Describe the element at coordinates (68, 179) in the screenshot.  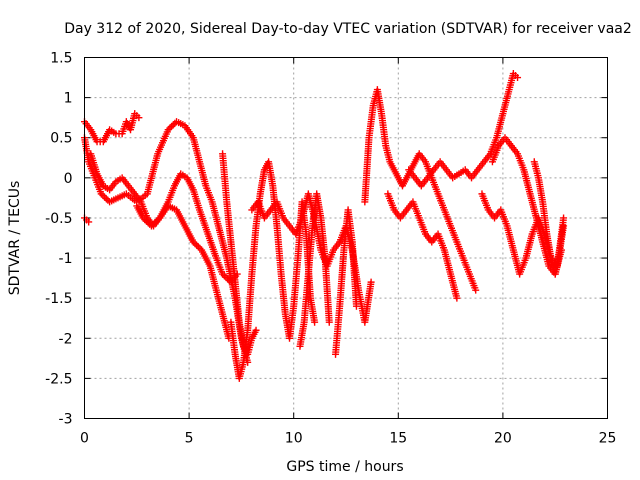
I see `y-tick-label: 0` at that location.